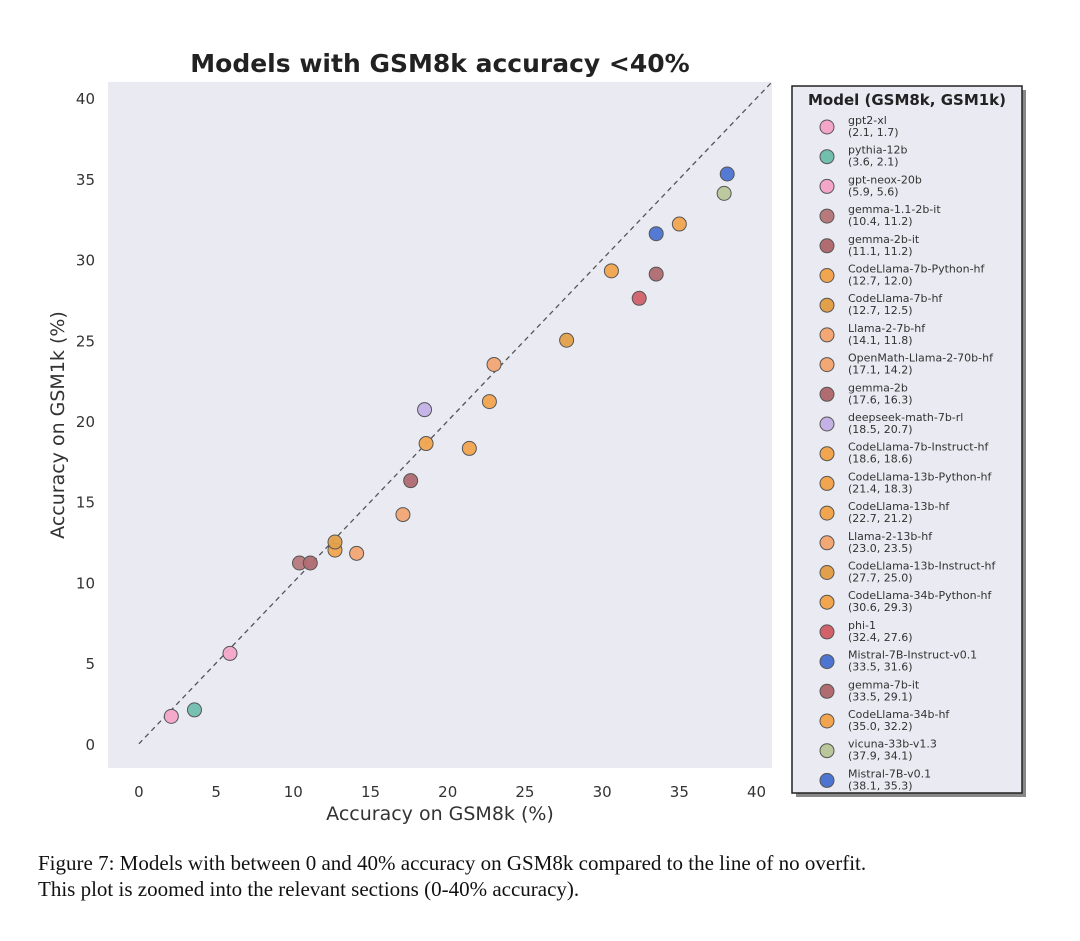 The width and height of the screenshot is (1080, 941). What do you see at coordinates (862, 625) in the screenshot?
I see `legend-model-name: phi-1` at bounding box center [862, 625].